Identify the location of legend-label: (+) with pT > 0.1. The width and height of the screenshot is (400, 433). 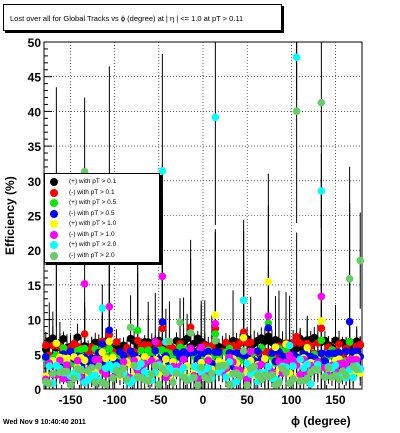
(93, 181).